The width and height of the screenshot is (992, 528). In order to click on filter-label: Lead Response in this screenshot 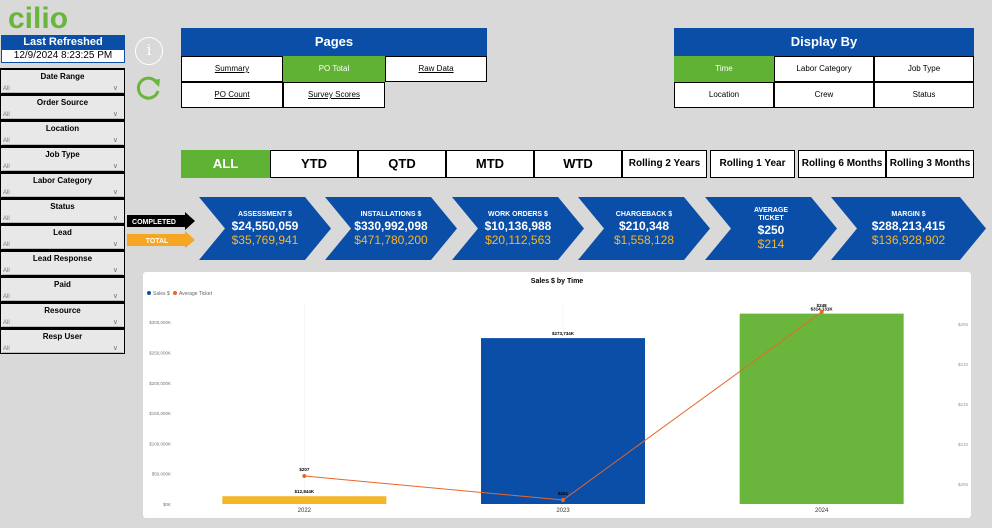, I will do `click(62, 258)`.